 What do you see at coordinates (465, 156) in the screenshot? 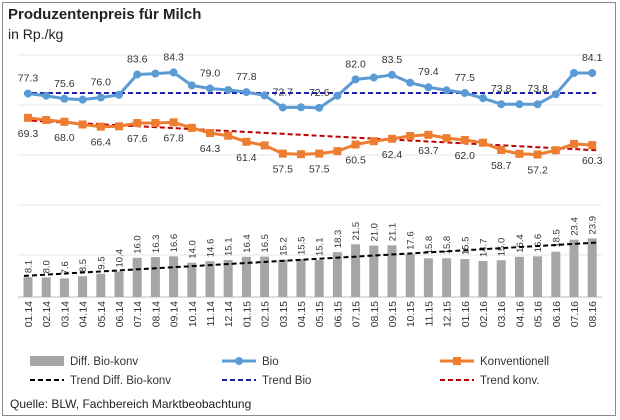
I see `konv-value-label: 62.0` at bounding box center [465, 156].